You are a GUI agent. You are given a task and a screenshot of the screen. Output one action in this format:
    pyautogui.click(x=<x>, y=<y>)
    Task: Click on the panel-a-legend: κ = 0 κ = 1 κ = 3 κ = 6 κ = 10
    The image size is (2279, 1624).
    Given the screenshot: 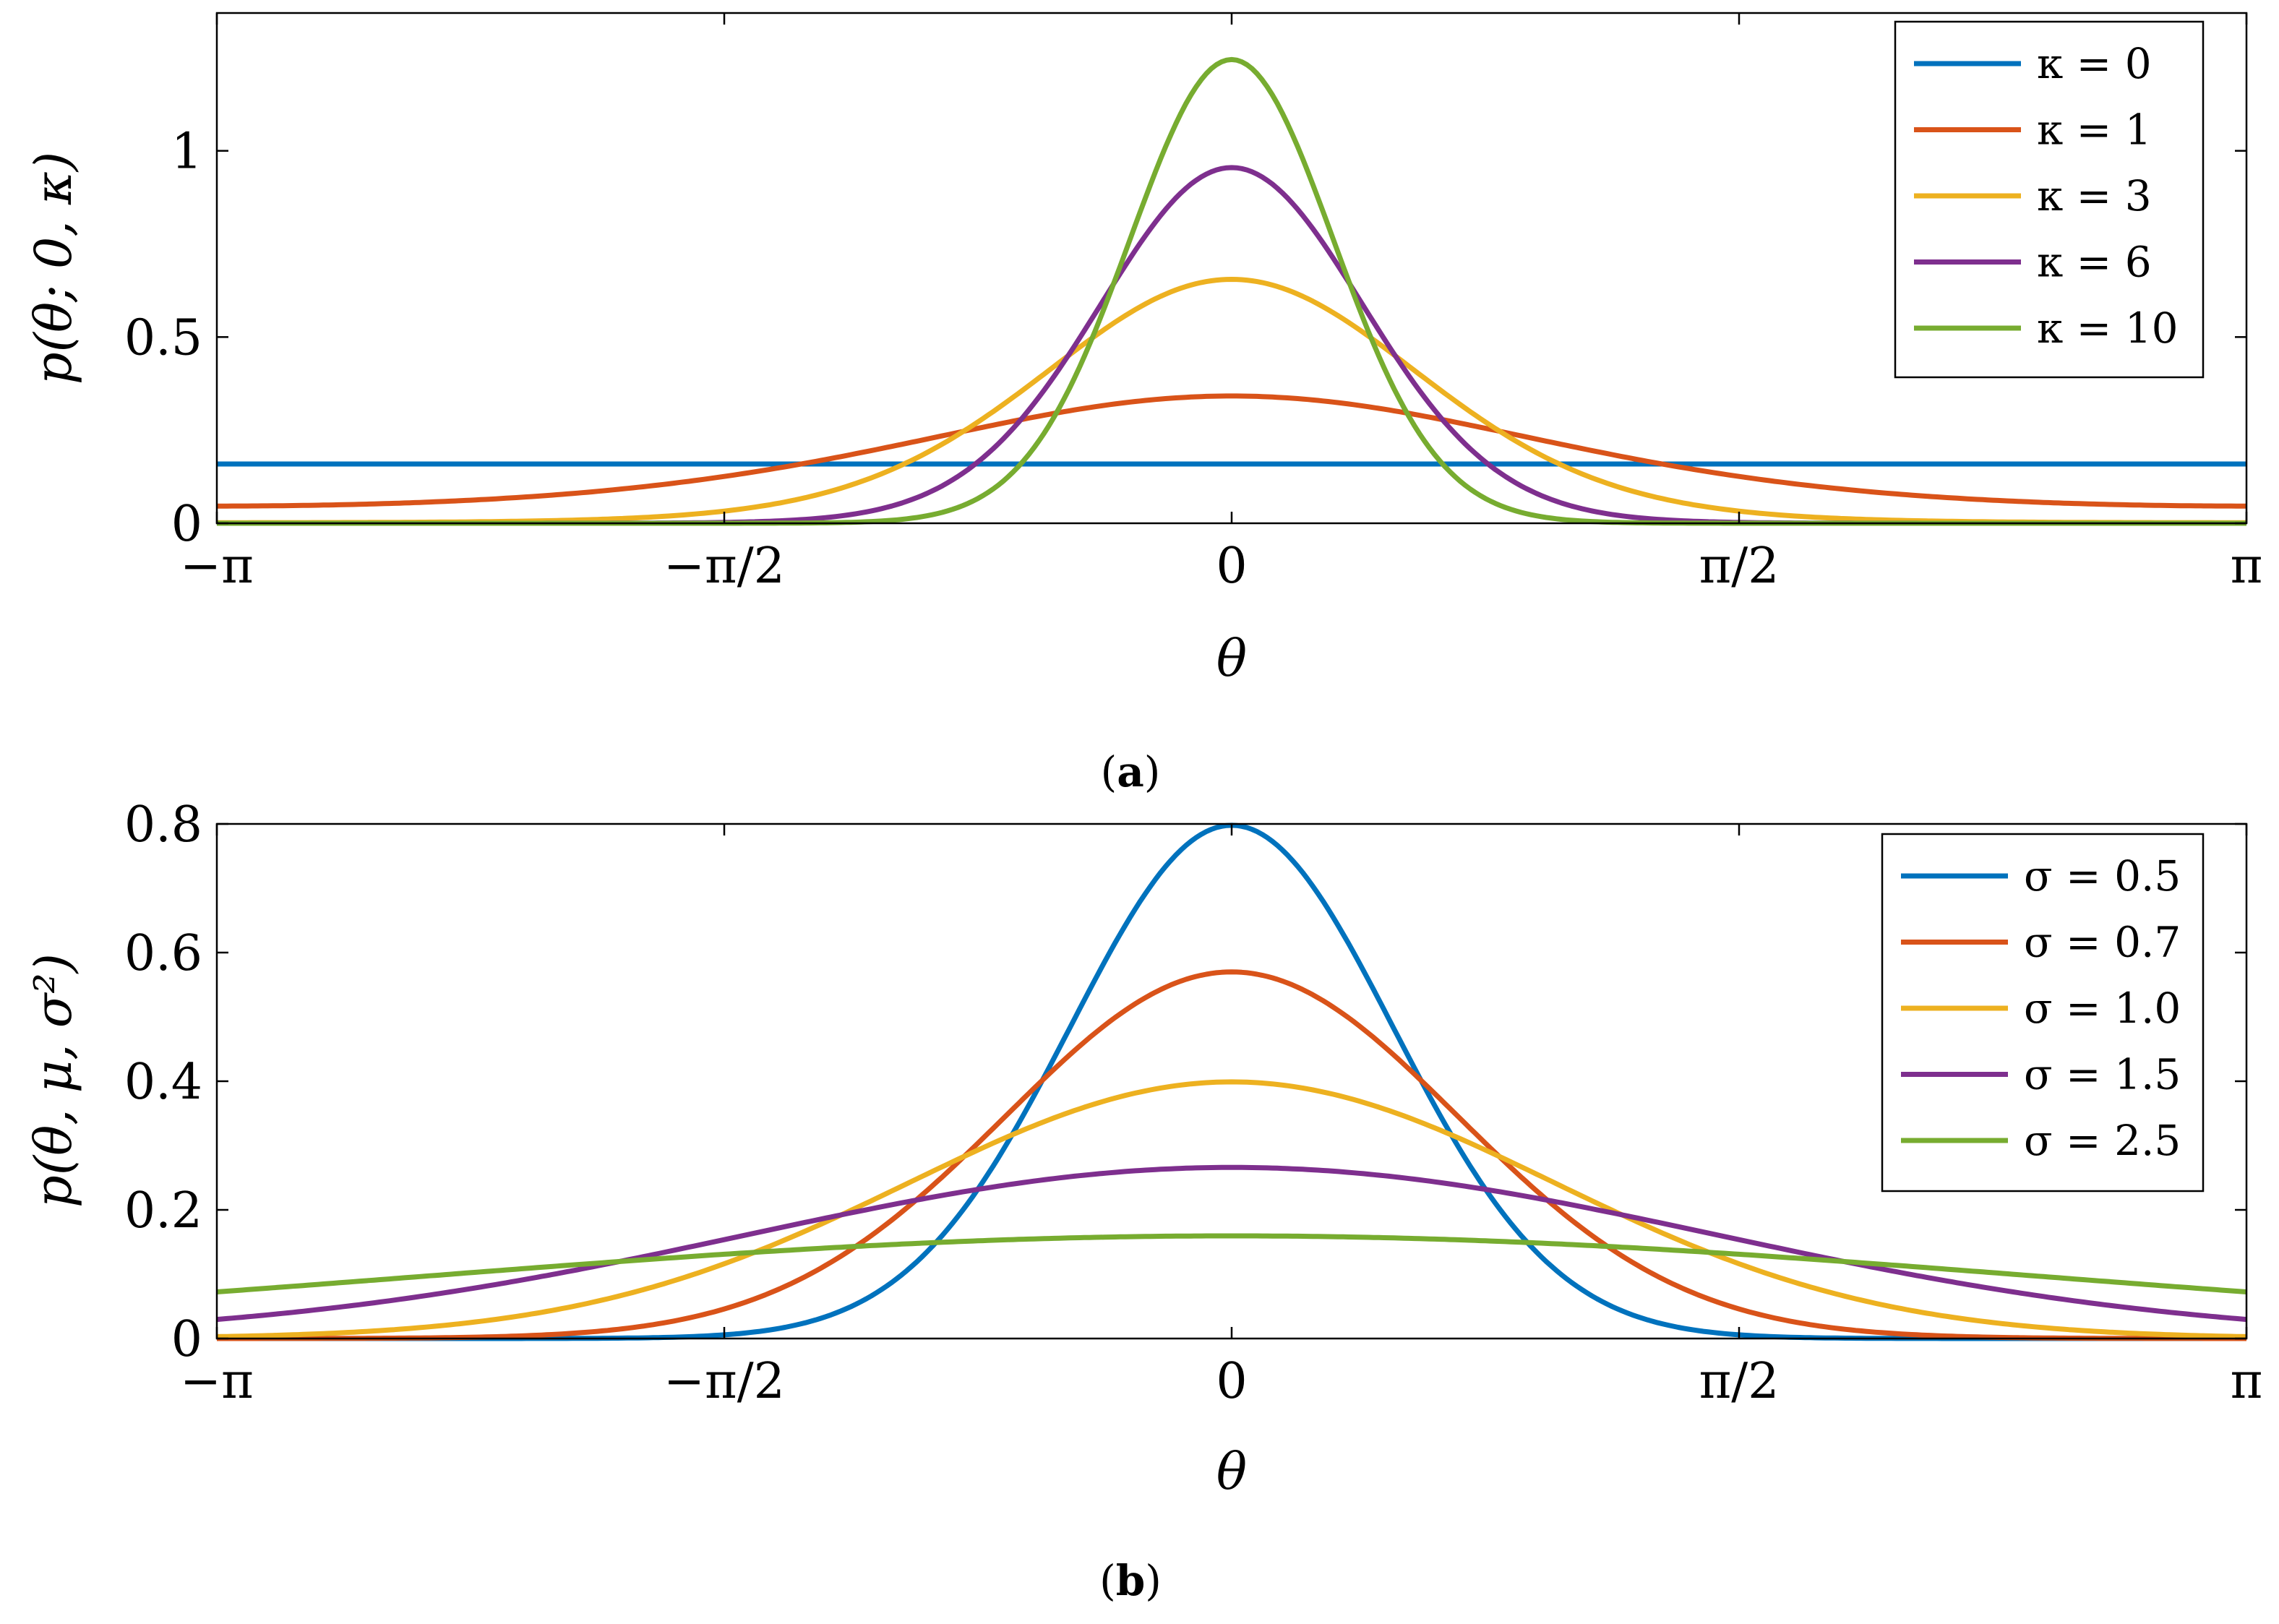 What is the action you would take?
    pyautogui.click(x=2049, y=199)
    